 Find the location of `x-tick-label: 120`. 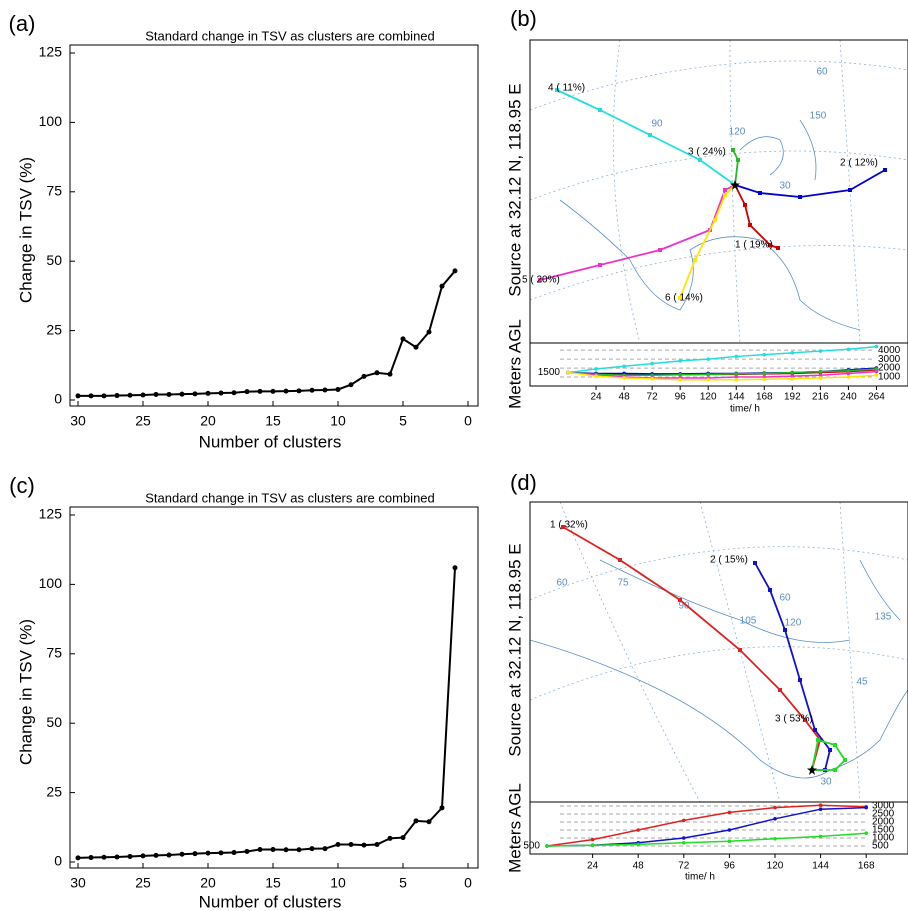

x-tick-label: 120 is located at coordinates (708, 397).